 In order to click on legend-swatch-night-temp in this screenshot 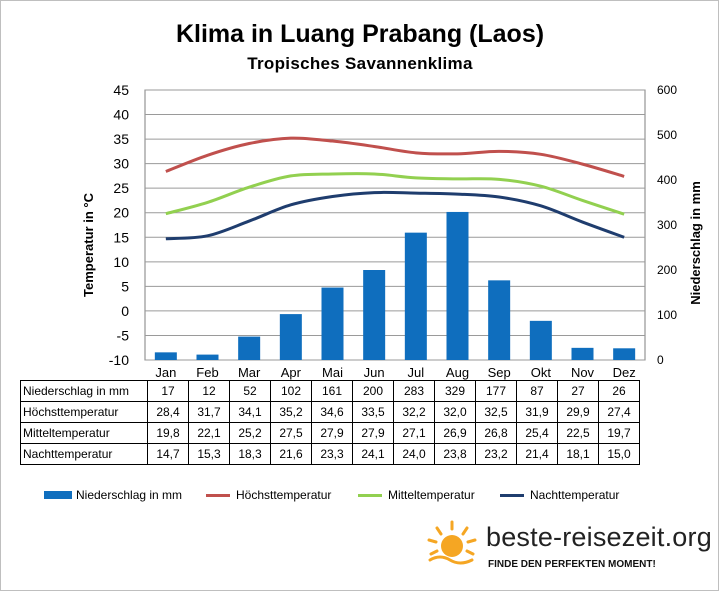, I will do `click(512, 495)`.